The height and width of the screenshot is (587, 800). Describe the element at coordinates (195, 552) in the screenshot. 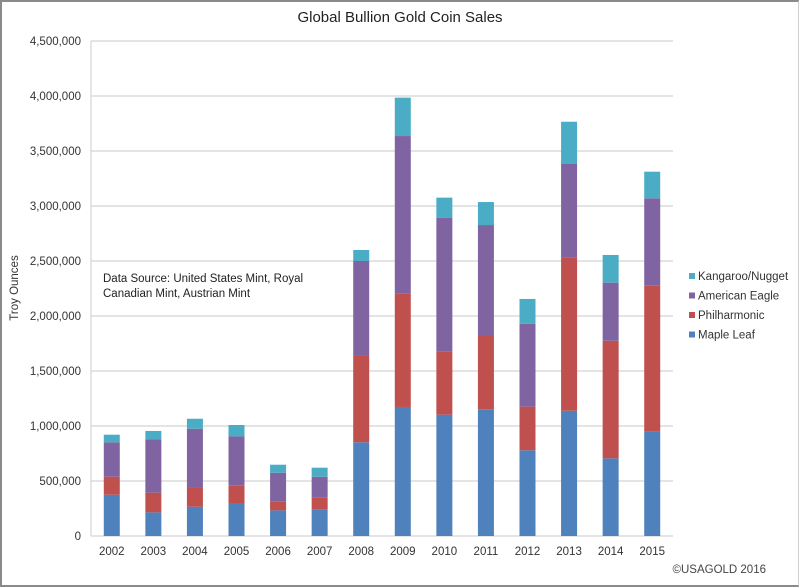

I see `x-tick-label: 2004` at that location.